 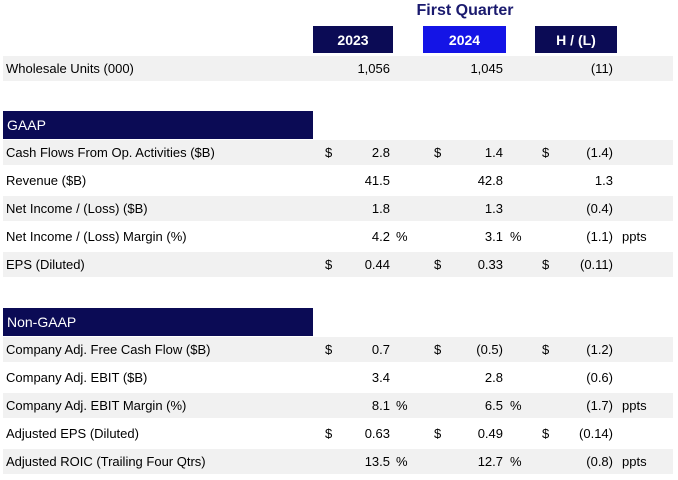 I want to click on row-label: Revenue ($B), so click(x=46, y=180).